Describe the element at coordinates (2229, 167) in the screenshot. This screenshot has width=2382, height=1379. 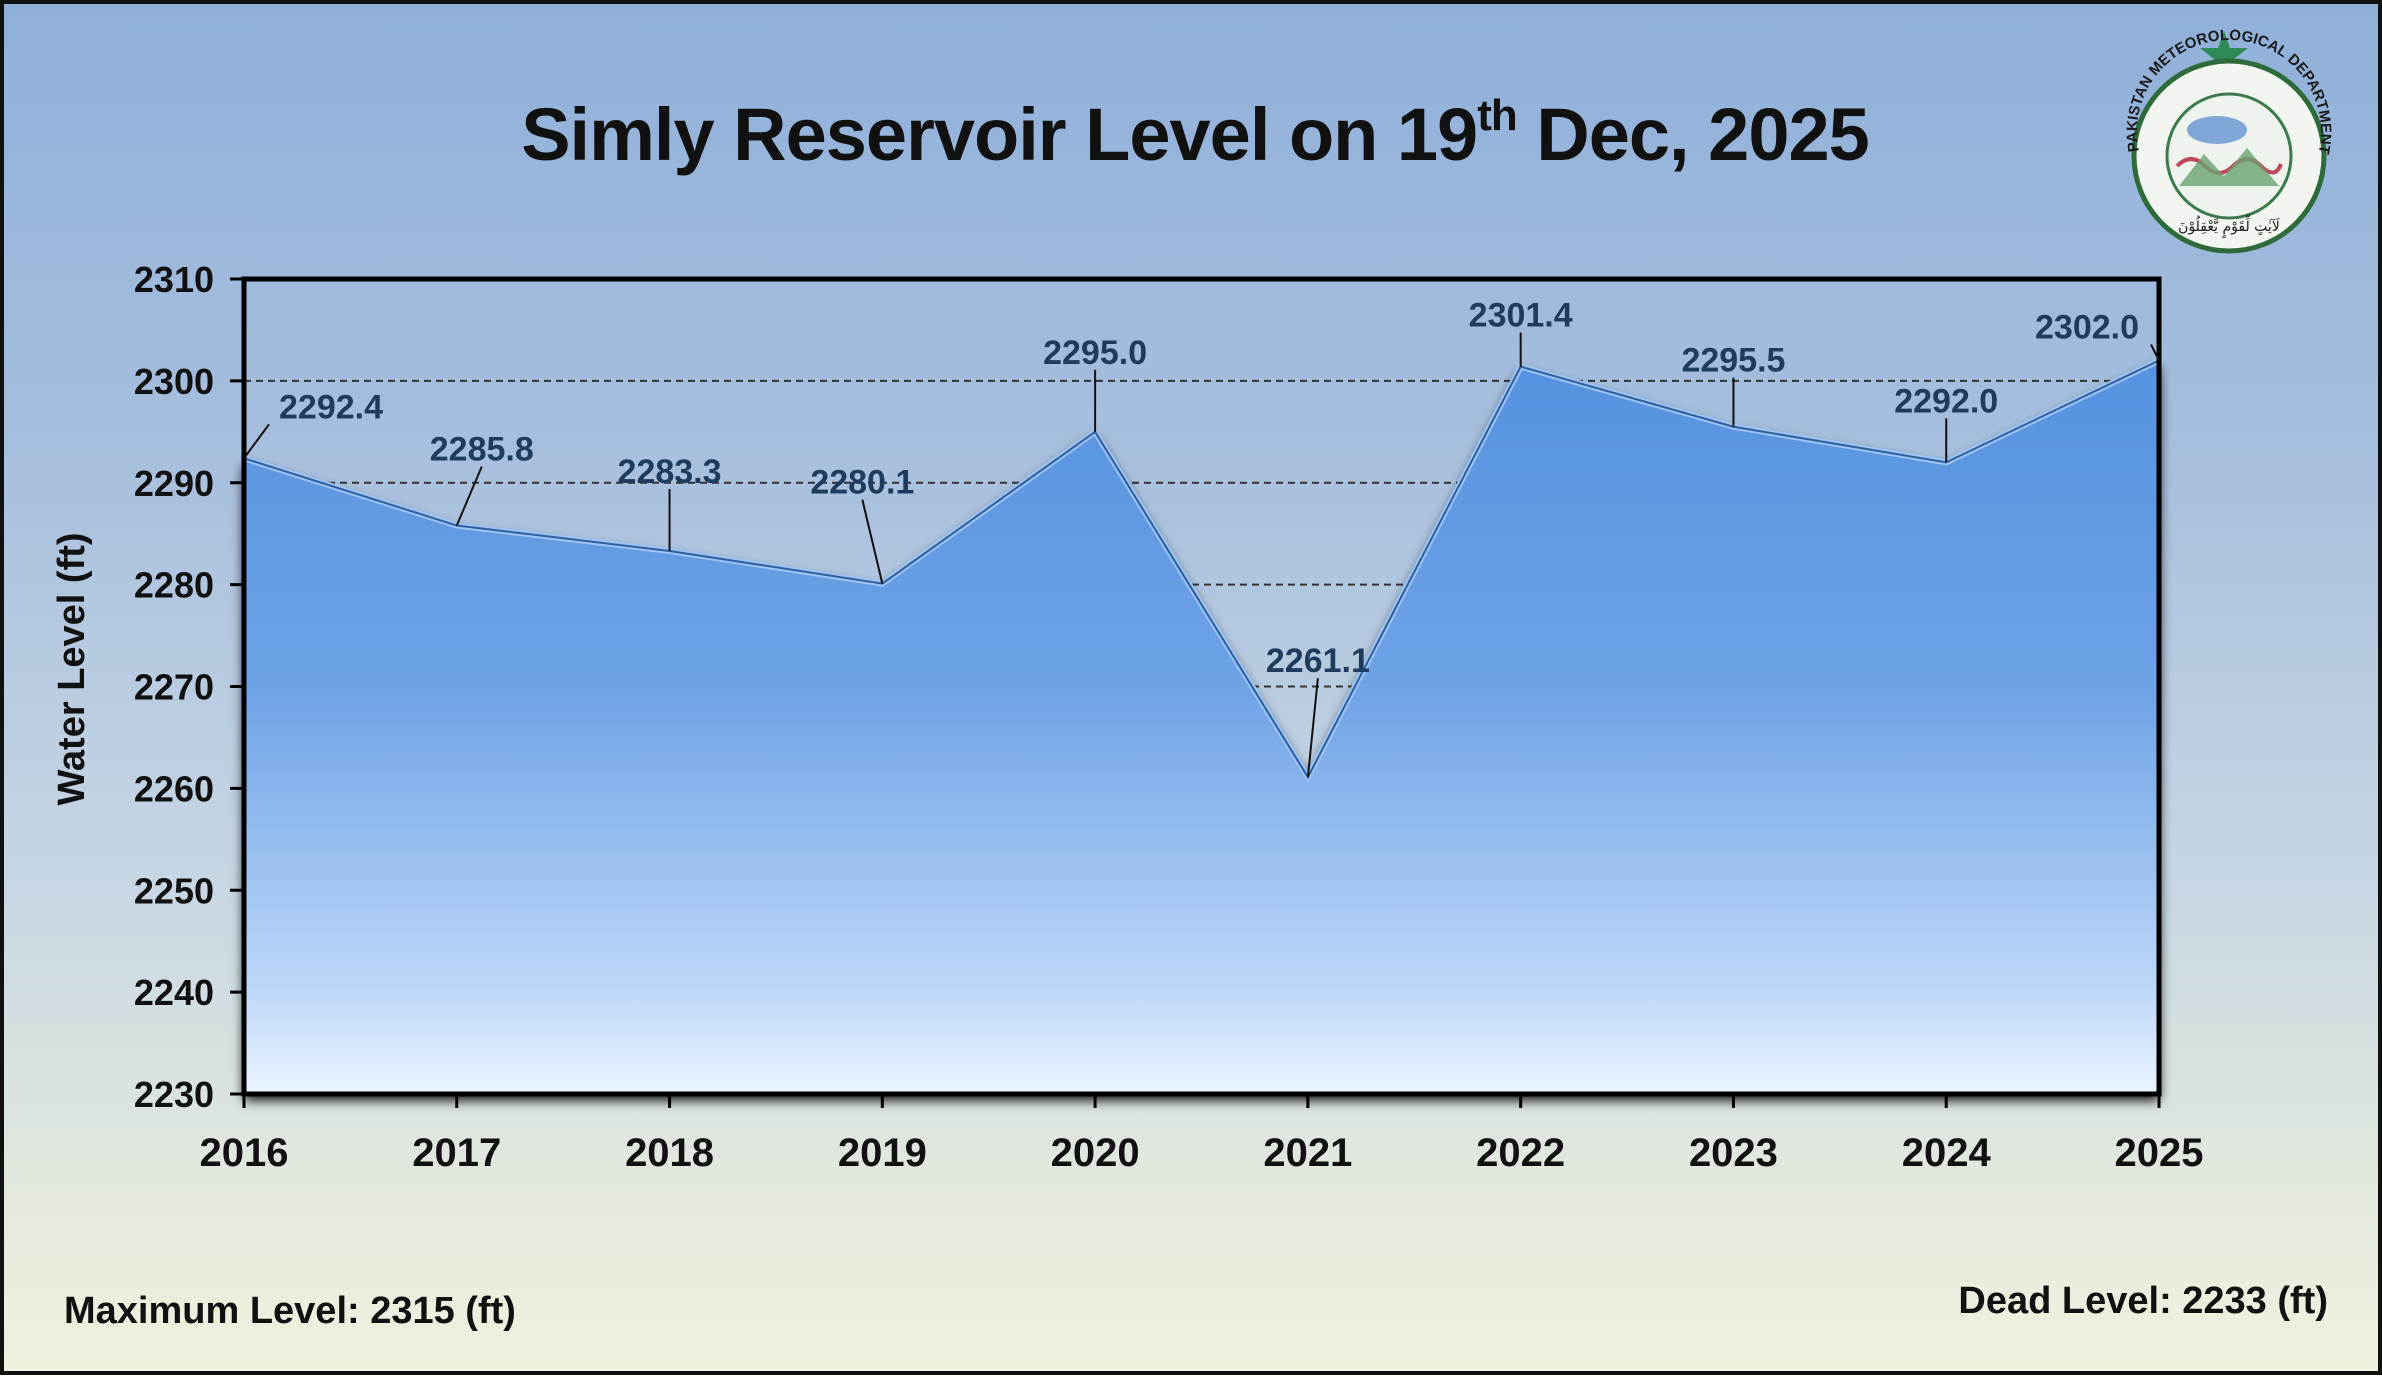
I see `mountain-icon` at that location.